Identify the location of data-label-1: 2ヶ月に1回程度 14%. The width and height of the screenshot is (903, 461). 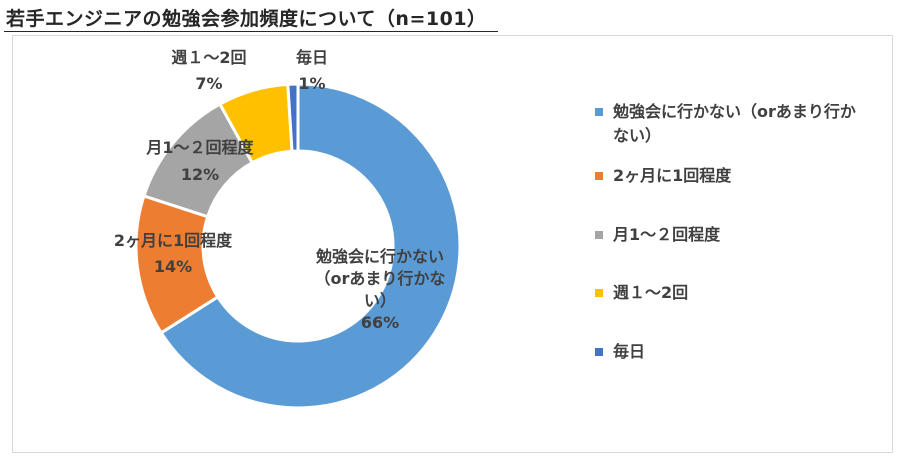
(173, 253).